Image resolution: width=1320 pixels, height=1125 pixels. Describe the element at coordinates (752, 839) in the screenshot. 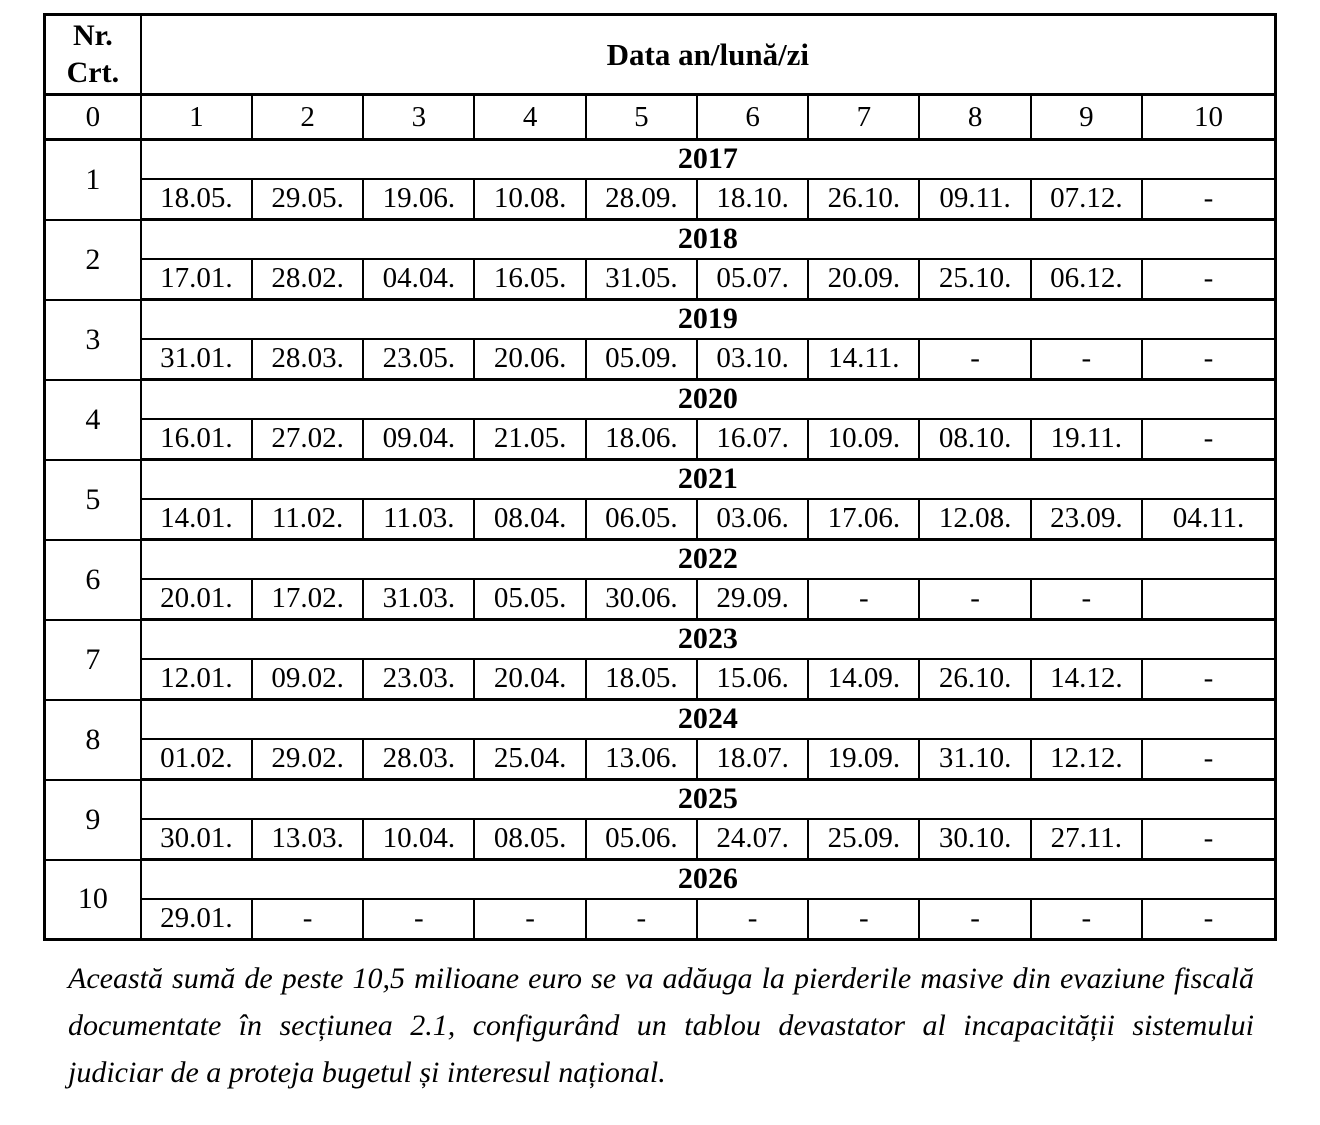

I see `date-cell: 24.07.` at that location.